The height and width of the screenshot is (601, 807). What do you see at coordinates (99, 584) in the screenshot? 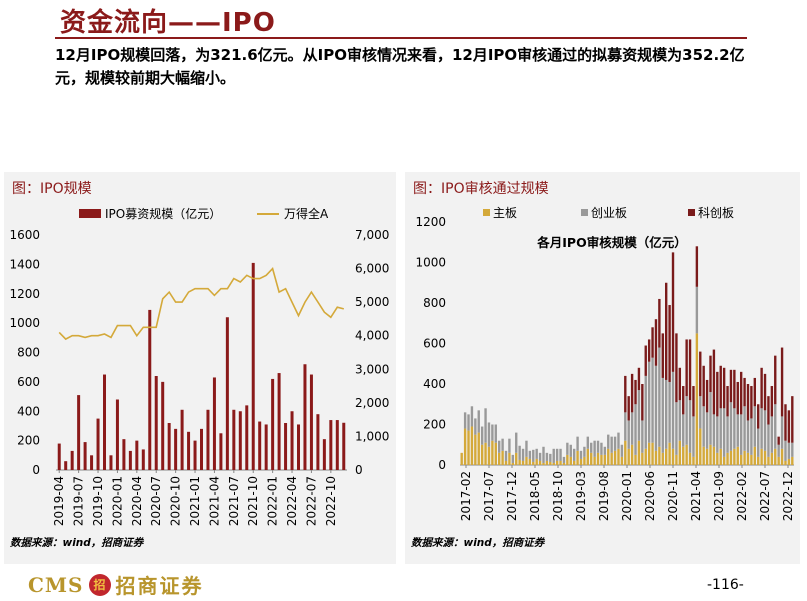
I see `logo-mark-icon: 招` at bounding box center [99, 584].